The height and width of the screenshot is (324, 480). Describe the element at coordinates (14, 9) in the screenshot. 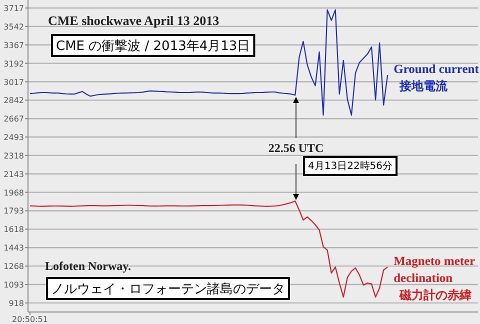

I see `y-tick-label: 3717` at that location.